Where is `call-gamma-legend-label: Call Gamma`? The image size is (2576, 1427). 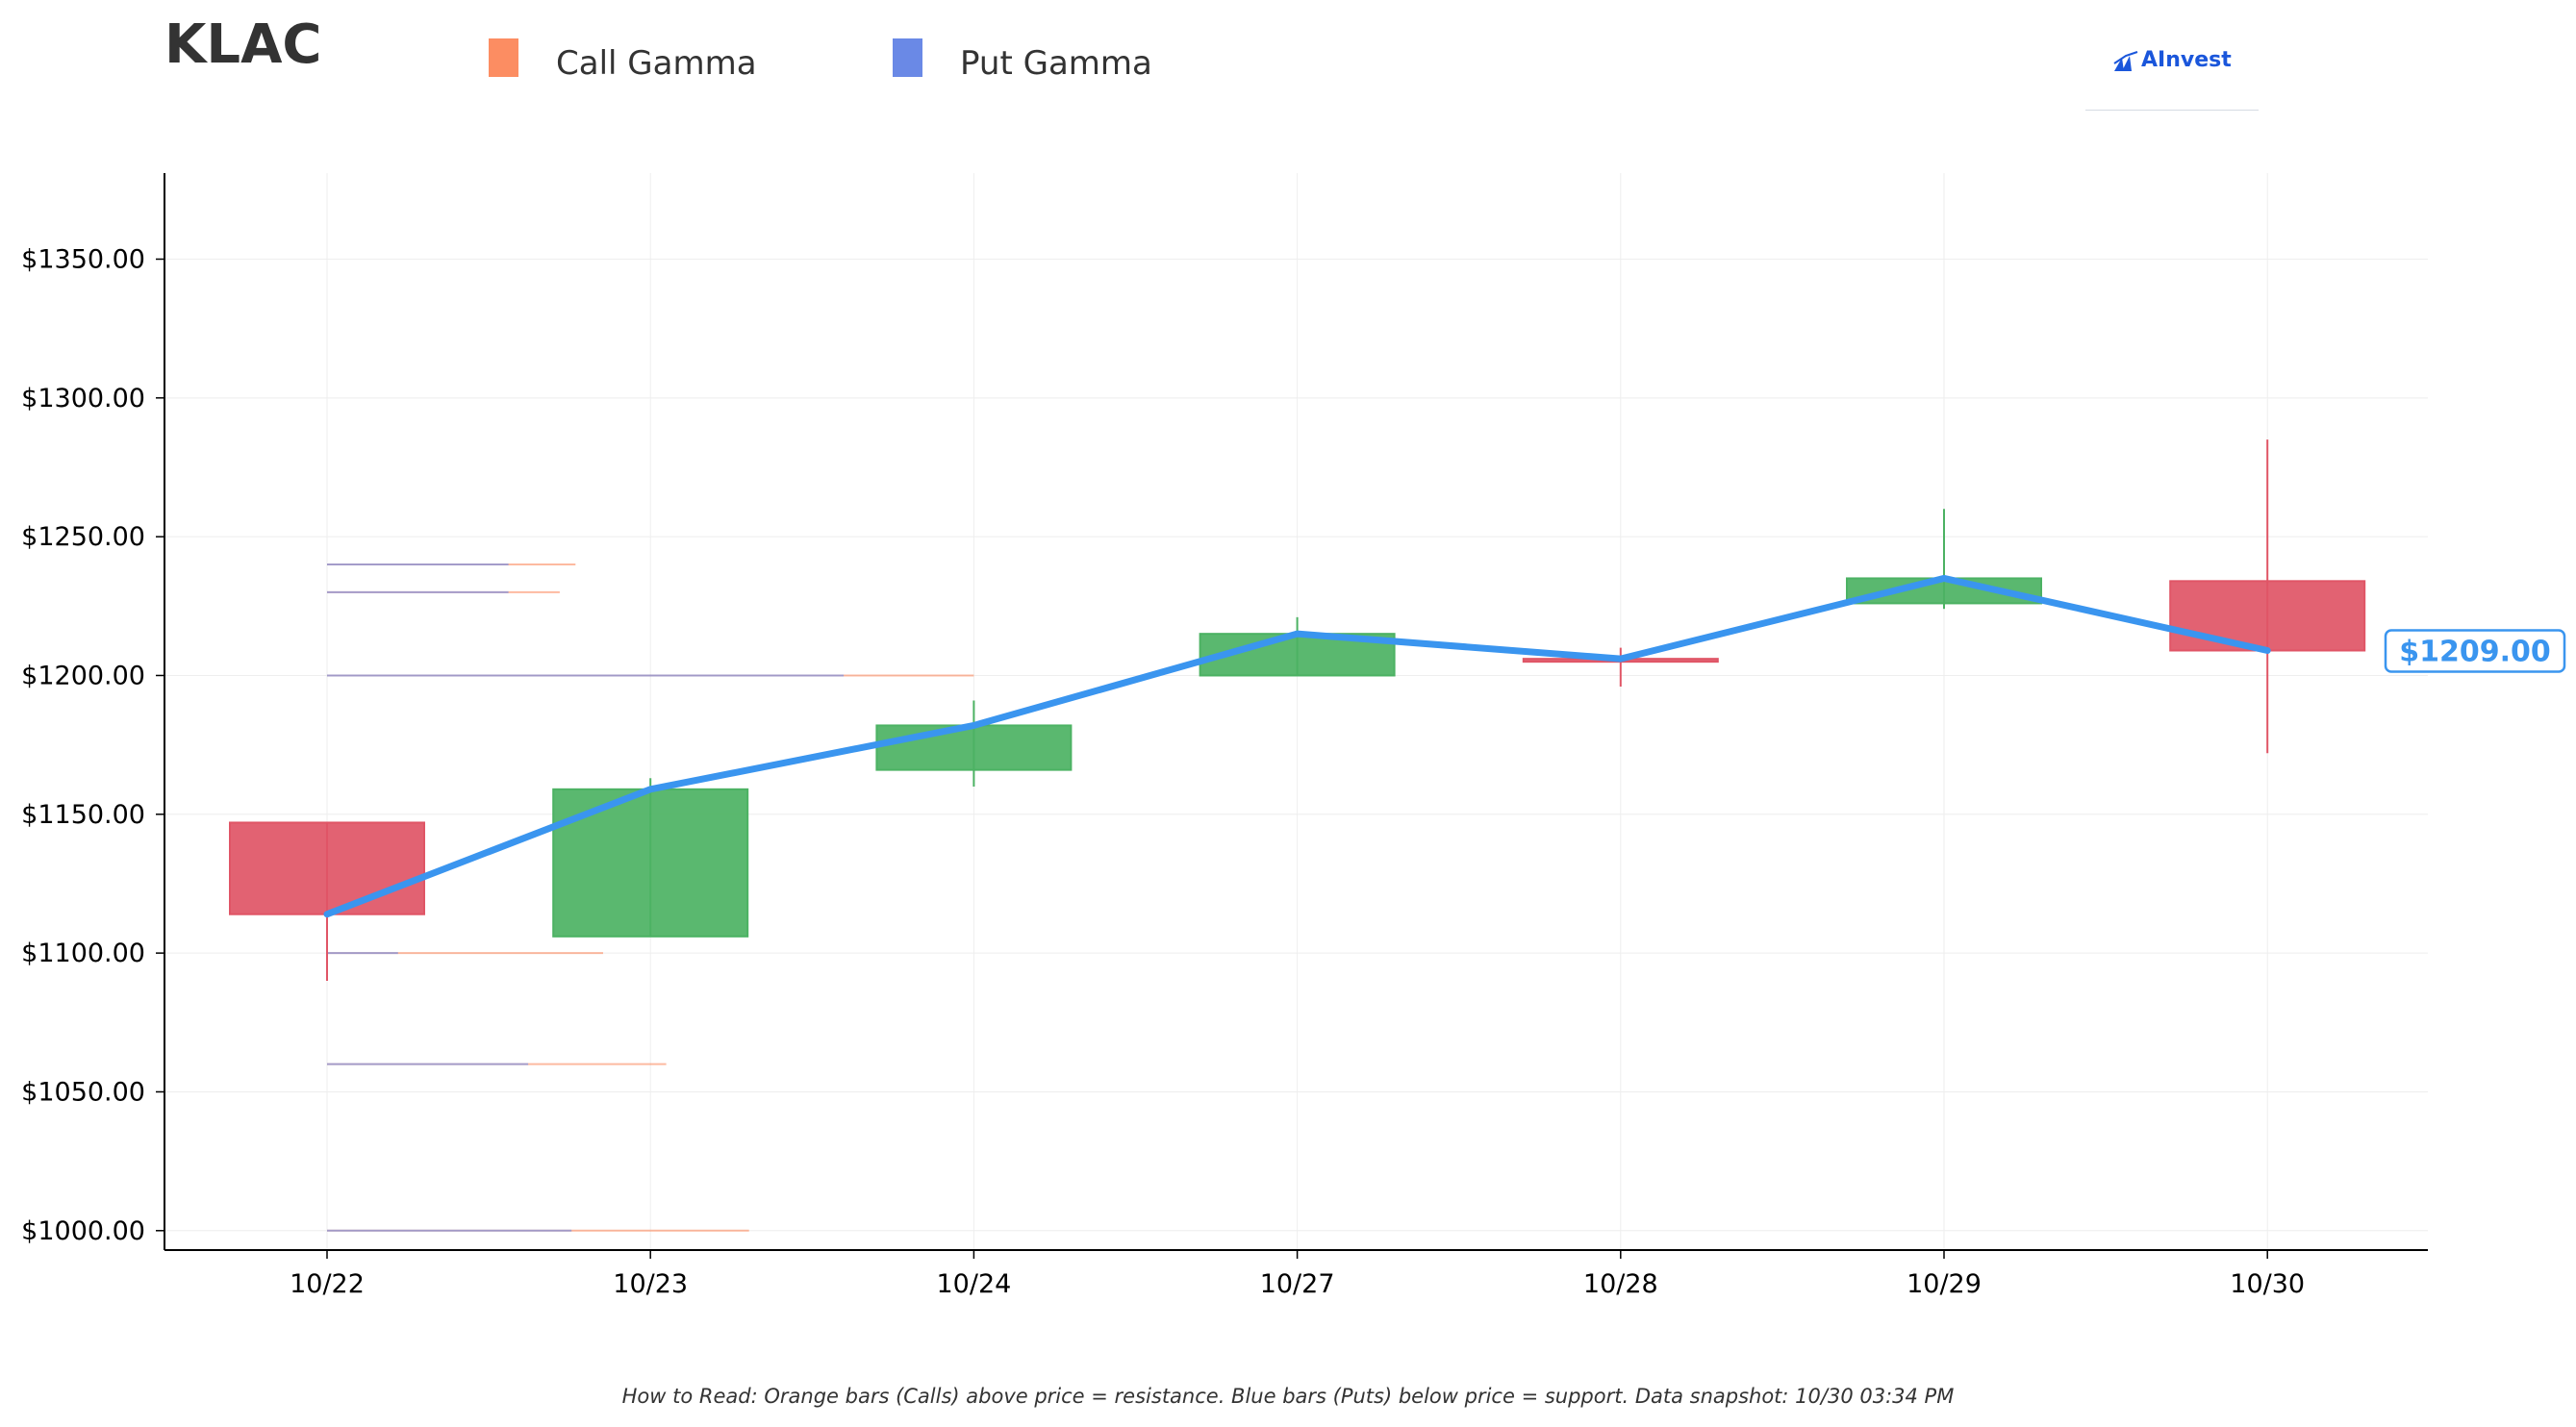
call-gamma-legend-label: Call Gamma is located at coordinates (656, 63).